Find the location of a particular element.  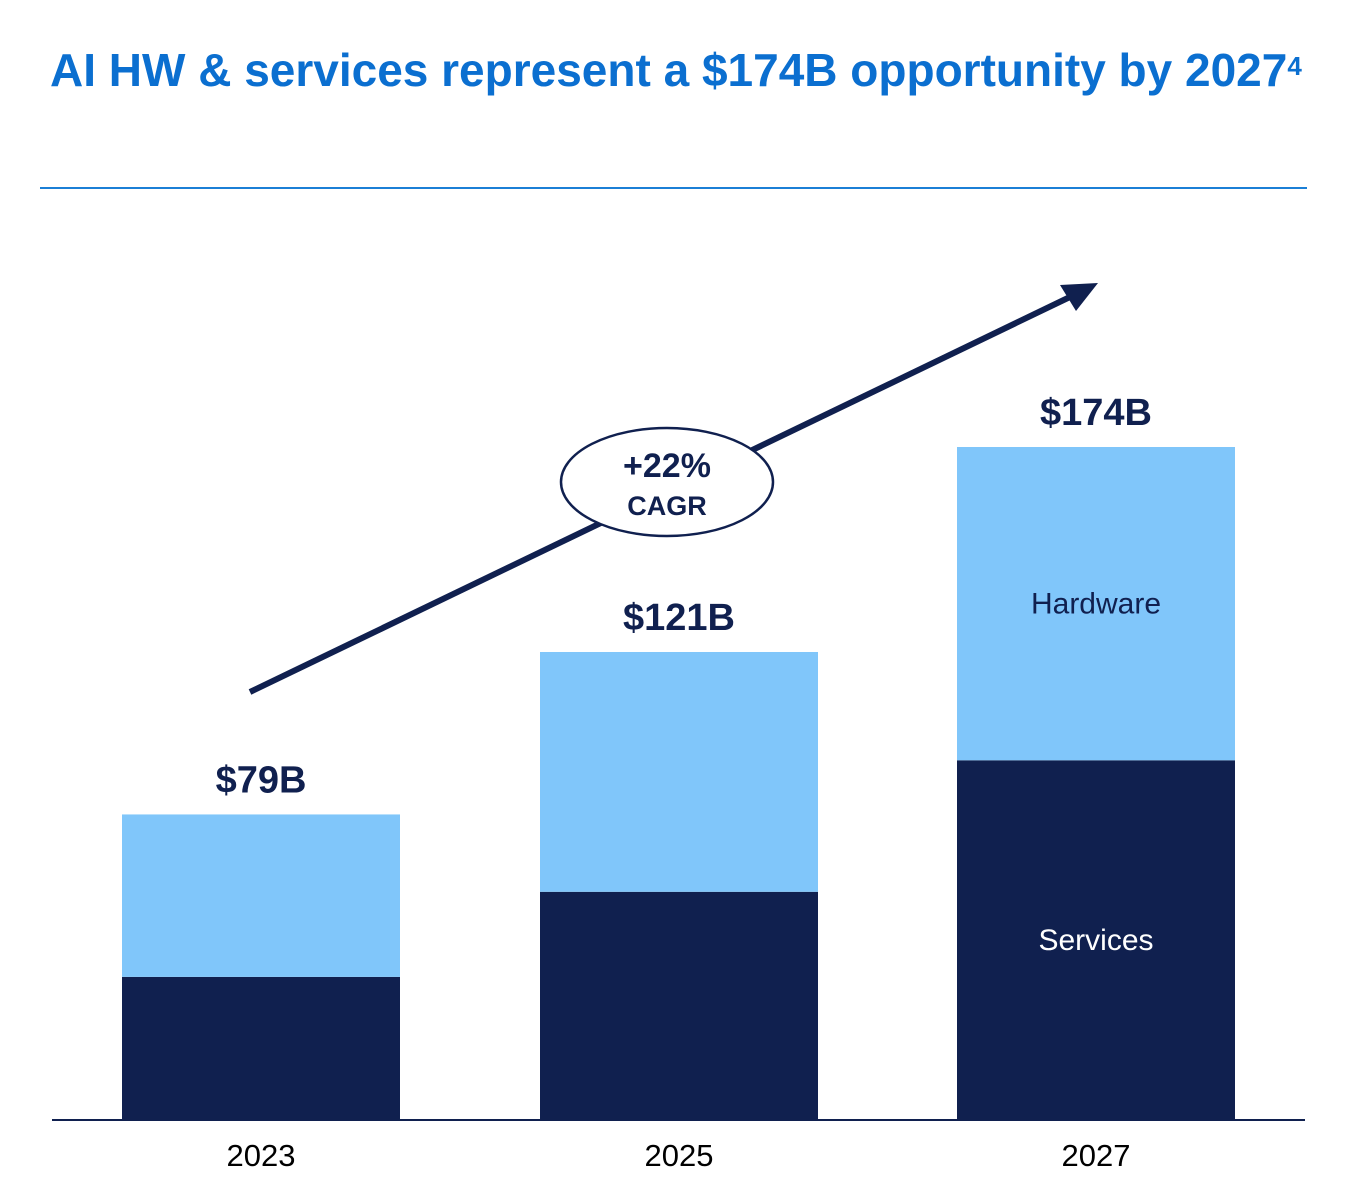

bar-hardware-2027 is located at coordinates (1096, 604).